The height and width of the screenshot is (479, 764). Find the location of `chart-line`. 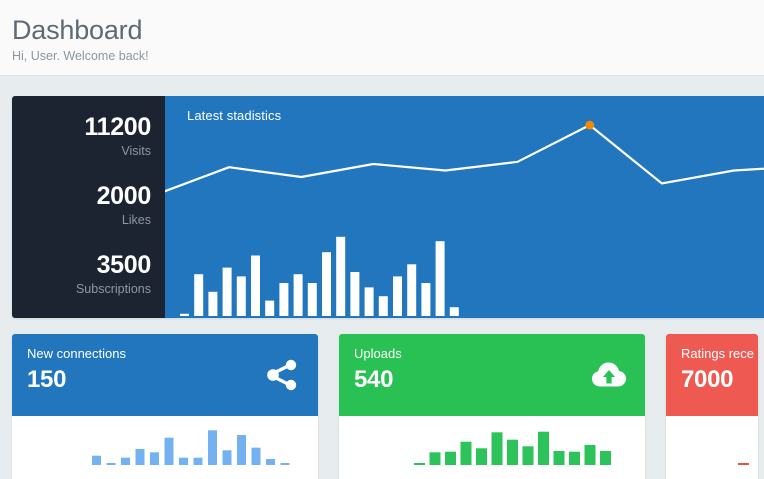

chart-line is located at coordinates (464, 158).